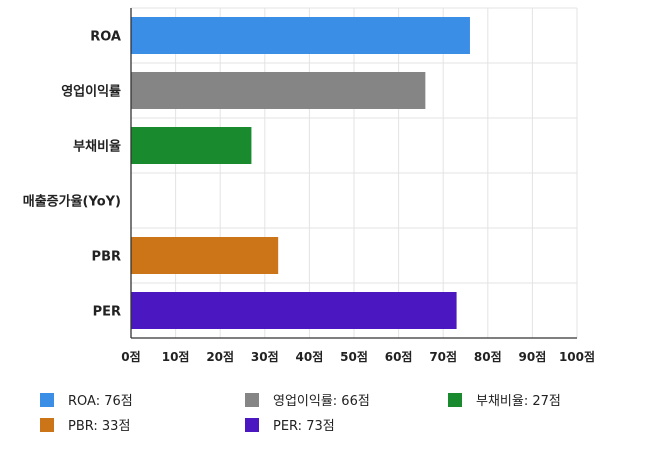 This screenshot has width=650, height=450. What do you see at coordinates (304, 426) in the screenshot?
I see `legend-label: PER: 73점` at bounding box center [304, 426].